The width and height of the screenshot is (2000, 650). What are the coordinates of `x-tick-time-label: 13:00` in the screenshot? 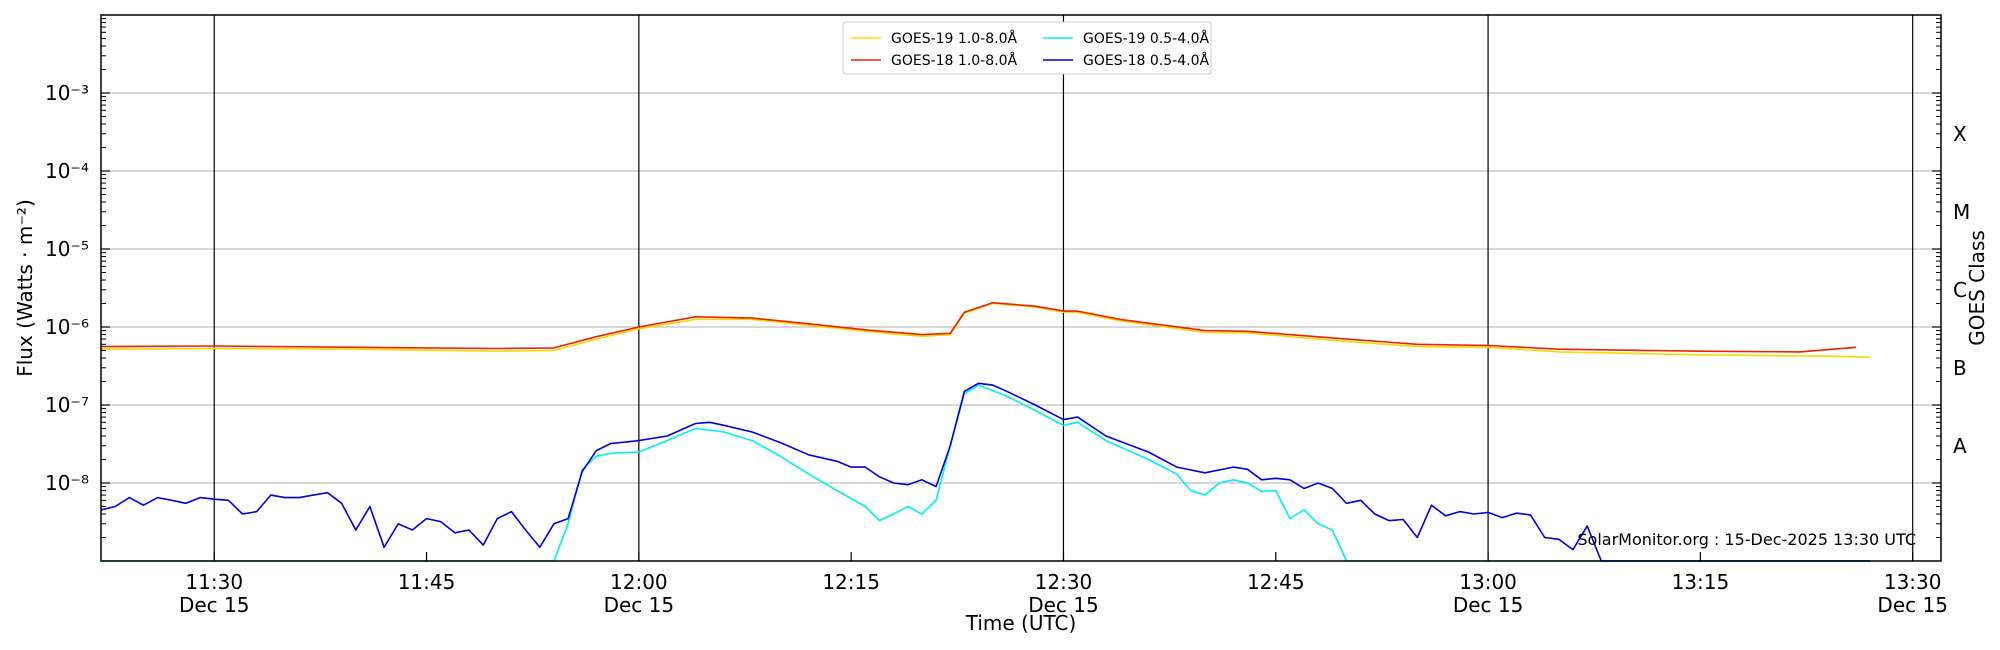 It's located at (1488, 582).